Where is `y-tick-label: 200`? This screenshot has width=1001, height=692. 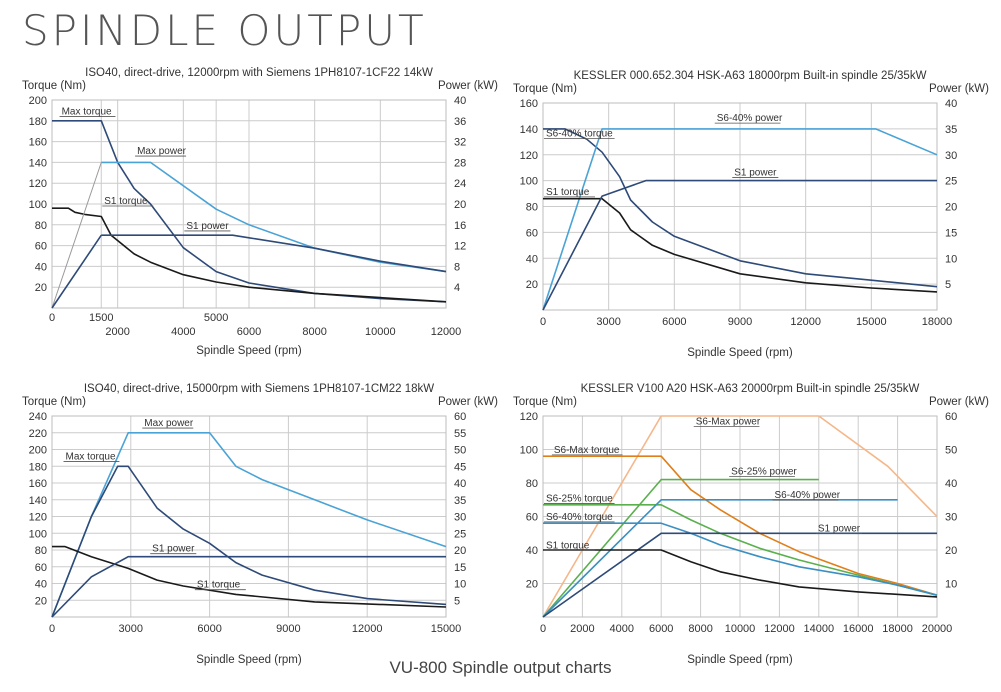
y-tick-label: 200 is located at coordinates (38, 101).